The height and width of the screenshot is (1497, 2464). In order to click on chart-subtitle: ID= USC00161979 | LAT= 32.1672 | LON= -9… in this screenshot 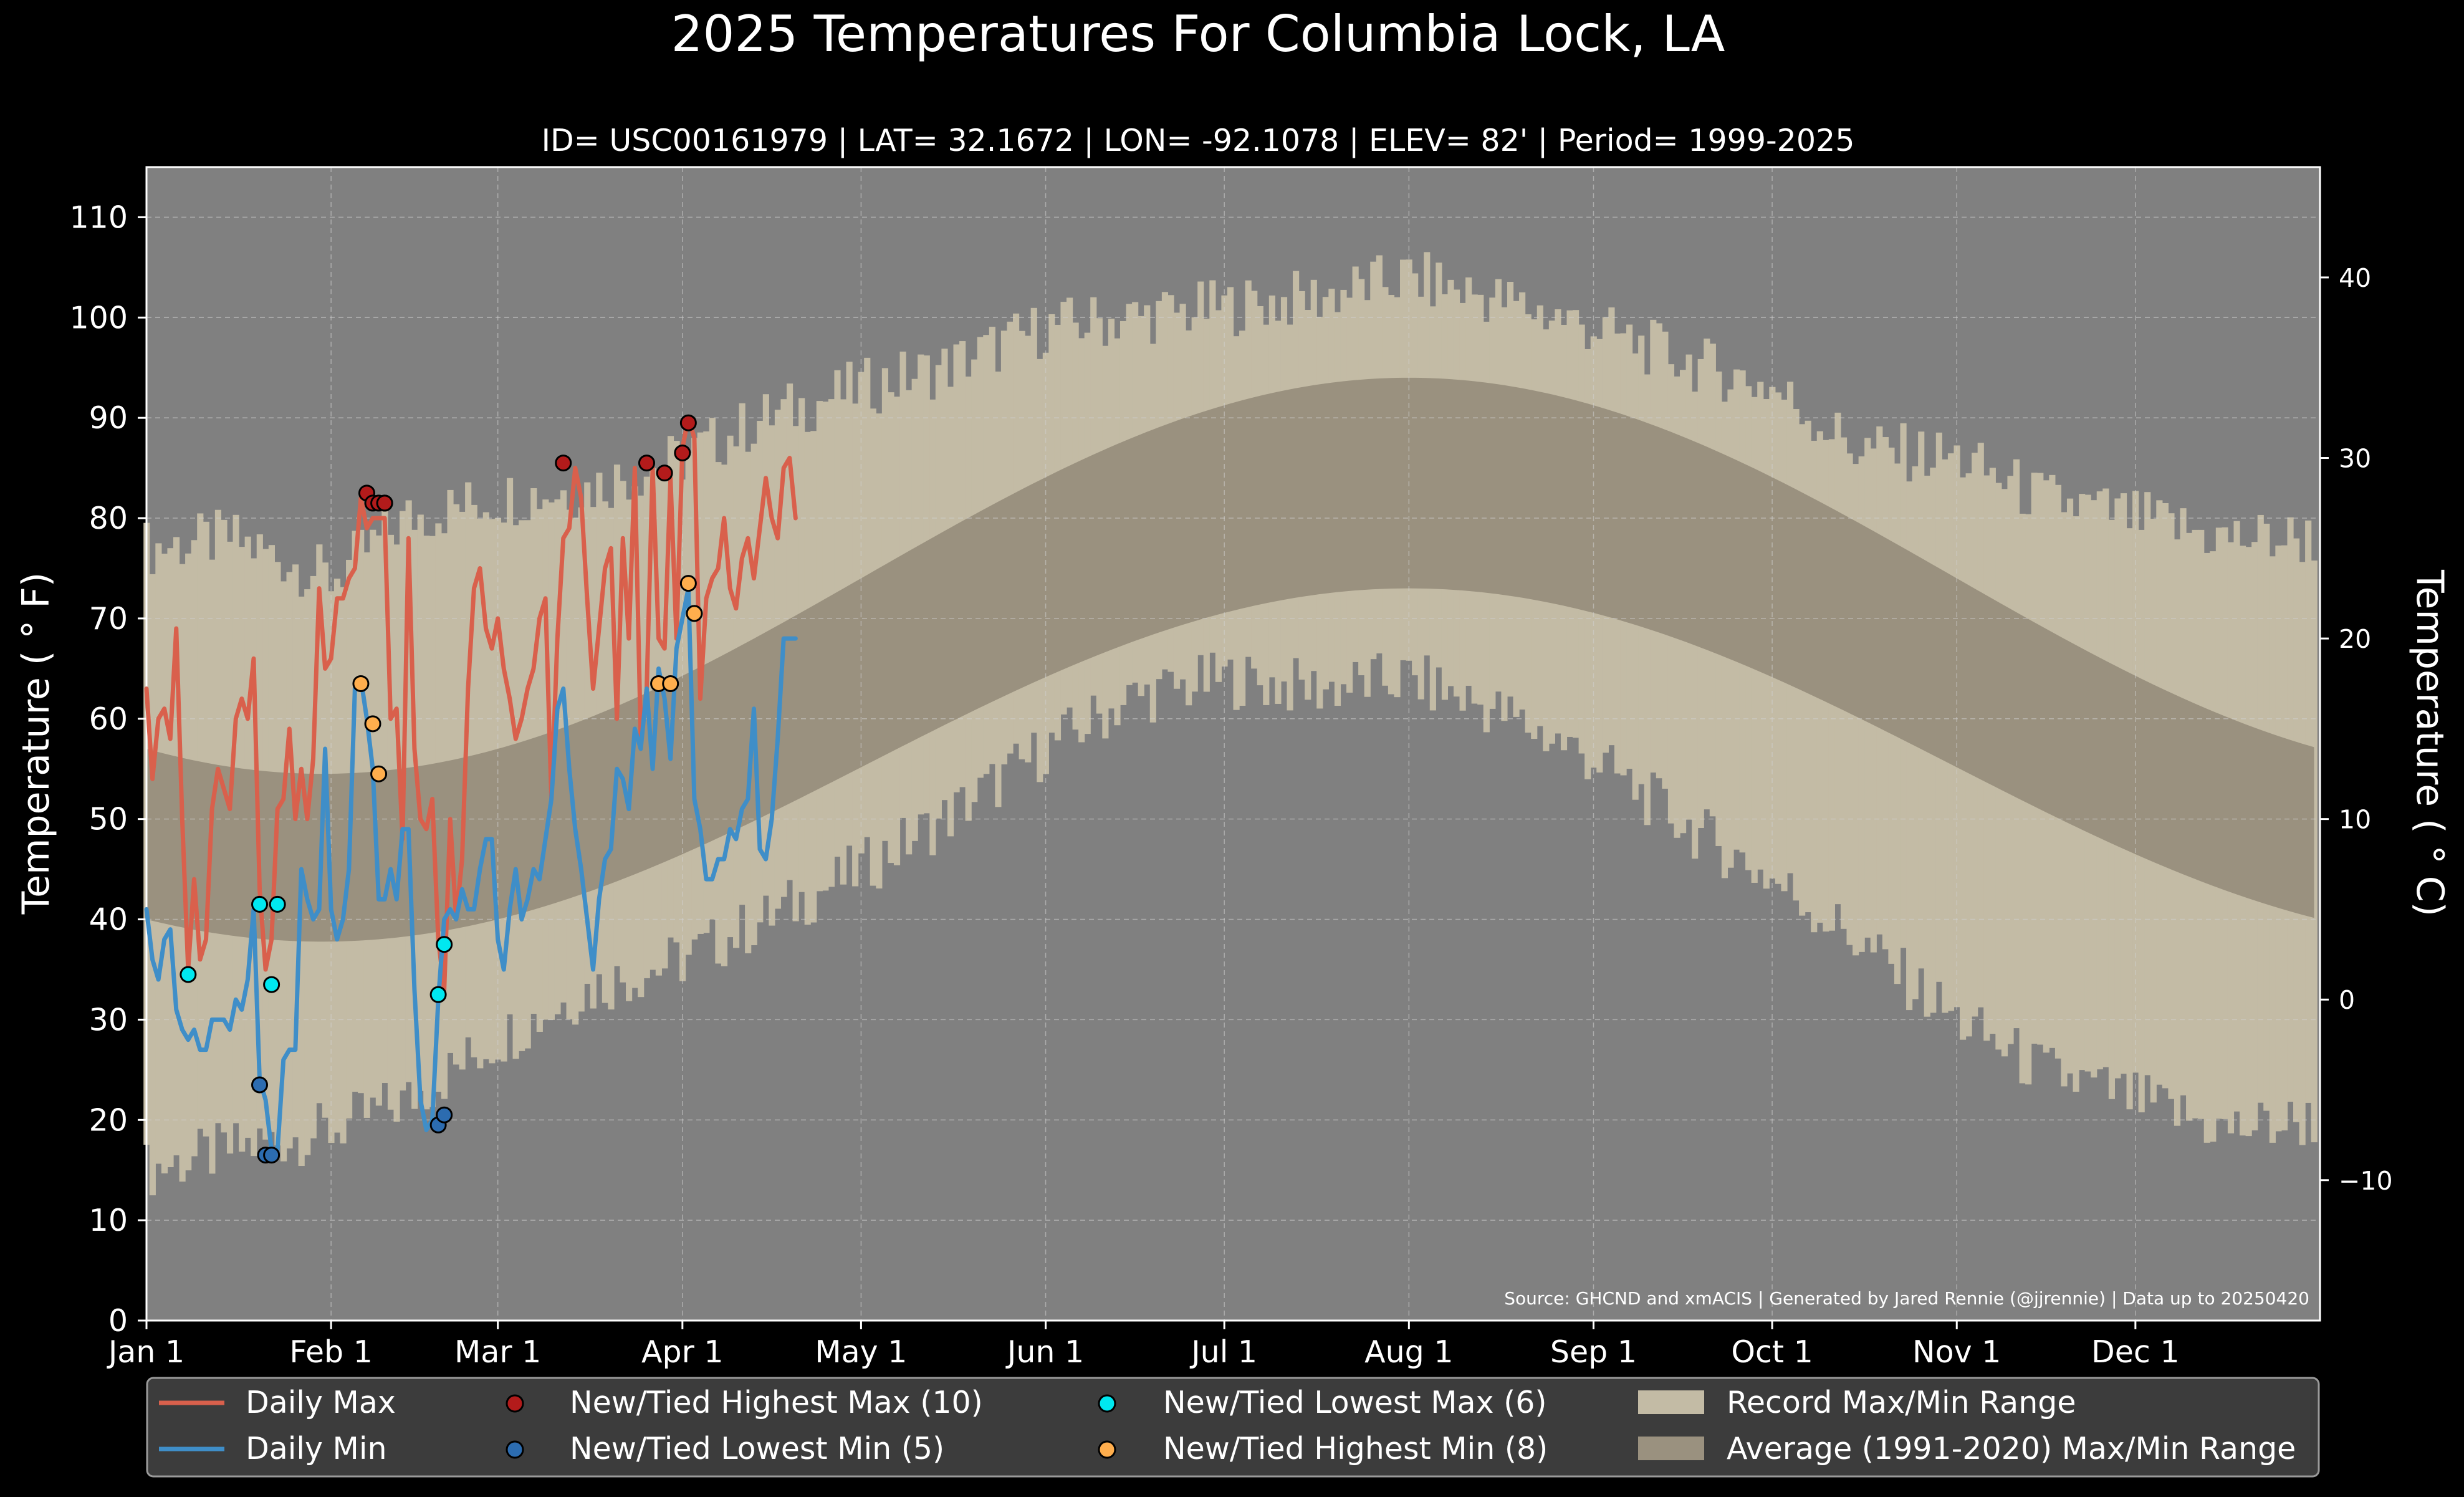, I will do `click(1198, 140)`.